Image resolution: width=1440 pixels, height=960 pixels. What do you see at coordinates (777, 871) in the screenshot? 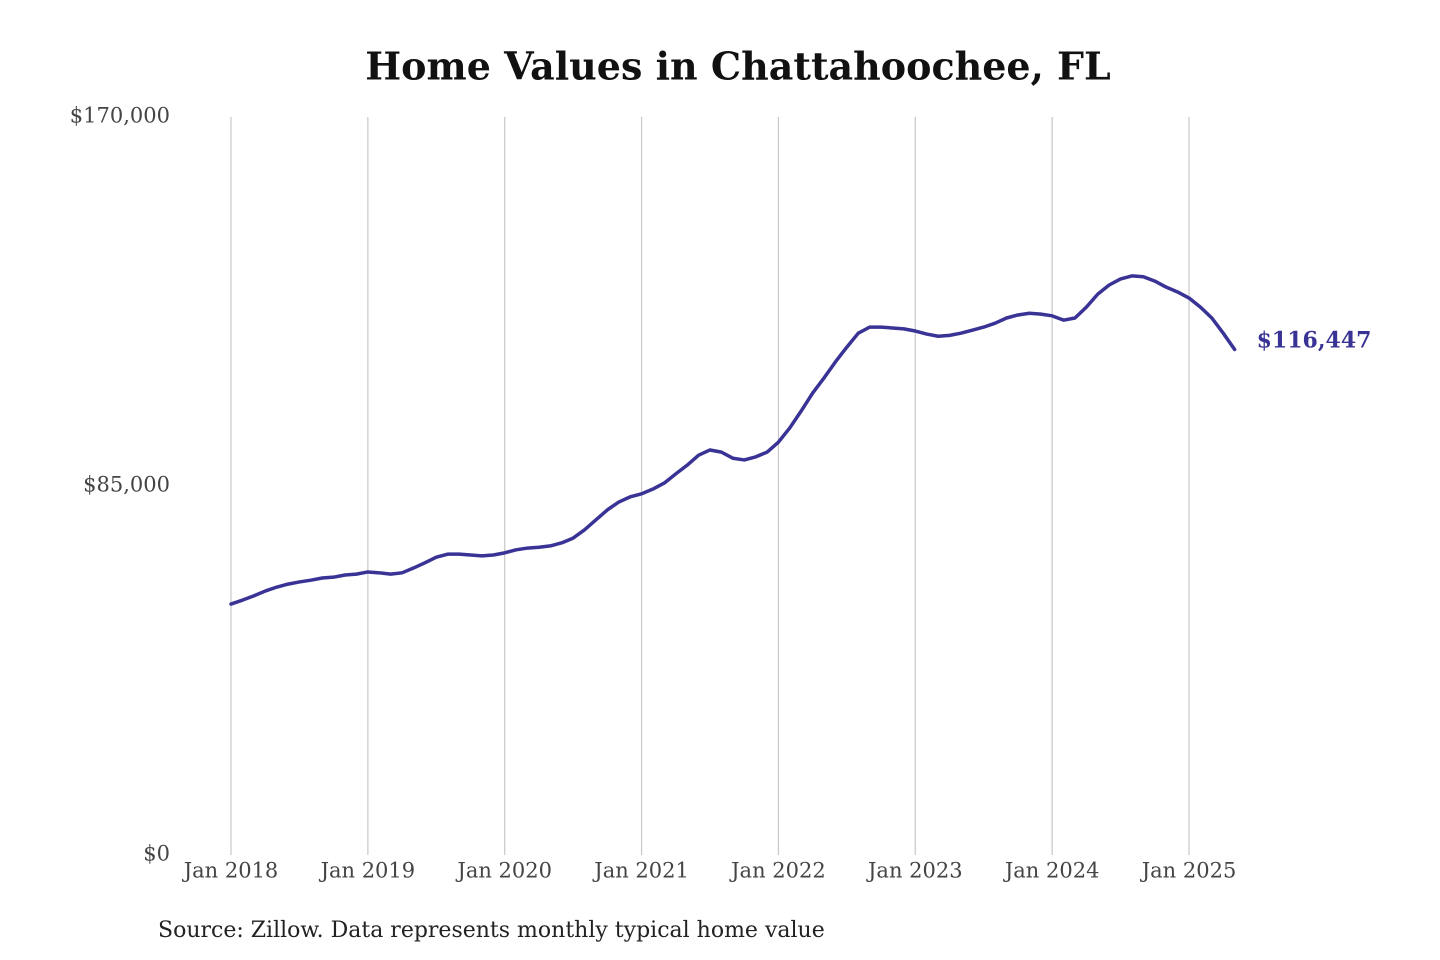
I see `x-tick-label: Jan 2022` at bounding box center [777, 871].